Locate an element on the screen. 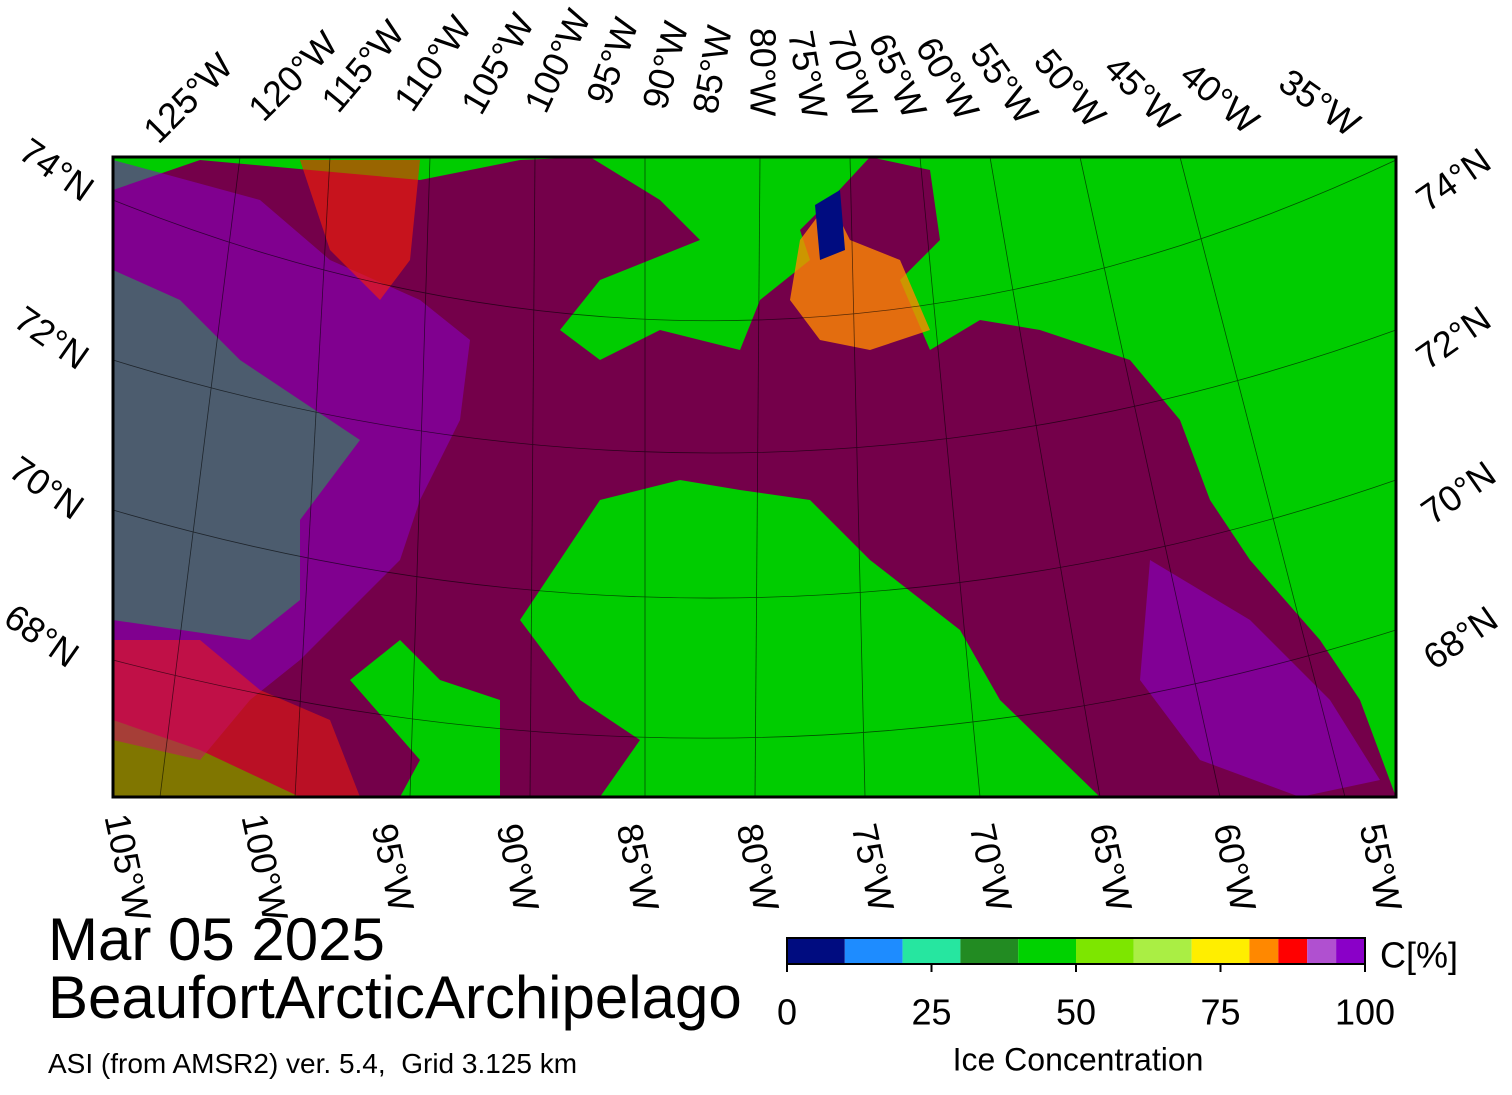  longitude-label: 75°W is located at coordinates (873, 867).